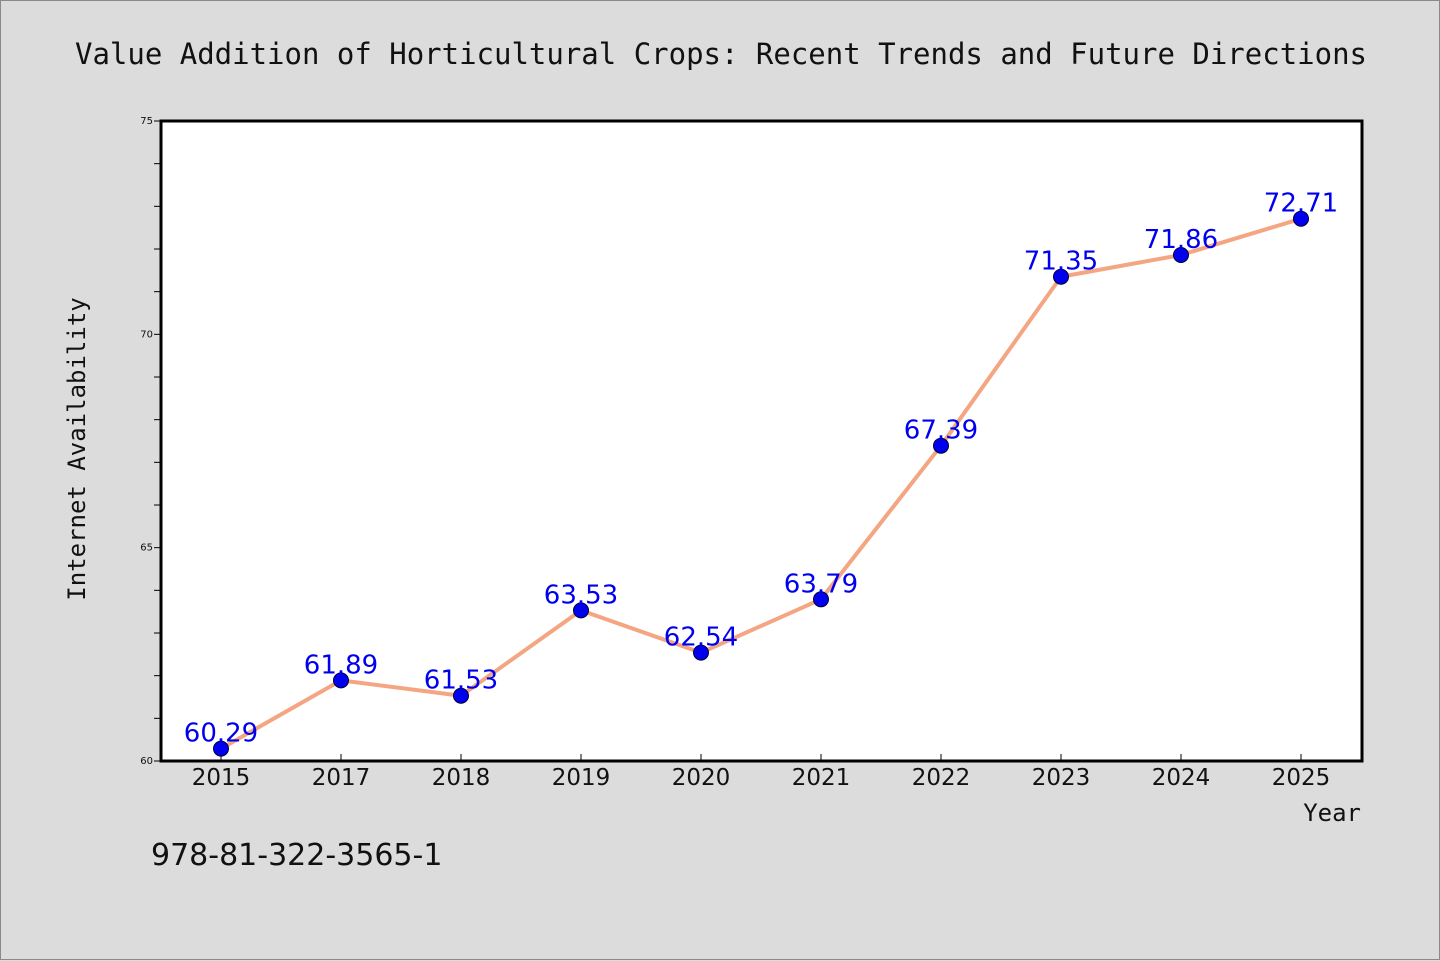 The image size is (1440, 961). Describe the element at coordinates (146, 334) in the screenshot. I see `y-tick-label: 70` at that location.